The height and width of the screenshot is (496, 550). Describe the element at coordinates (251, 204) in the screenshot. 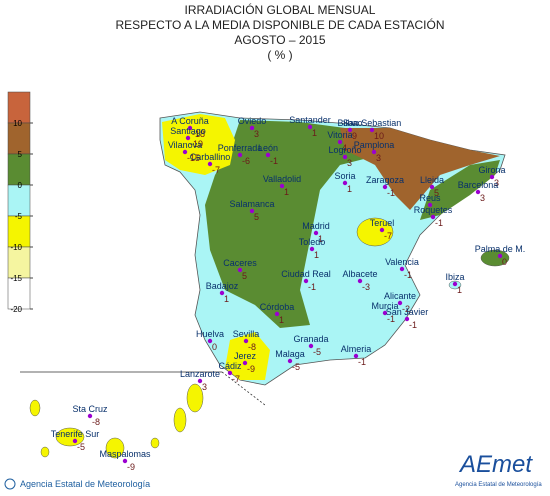

I see `station-name: Salamanca` at that location.